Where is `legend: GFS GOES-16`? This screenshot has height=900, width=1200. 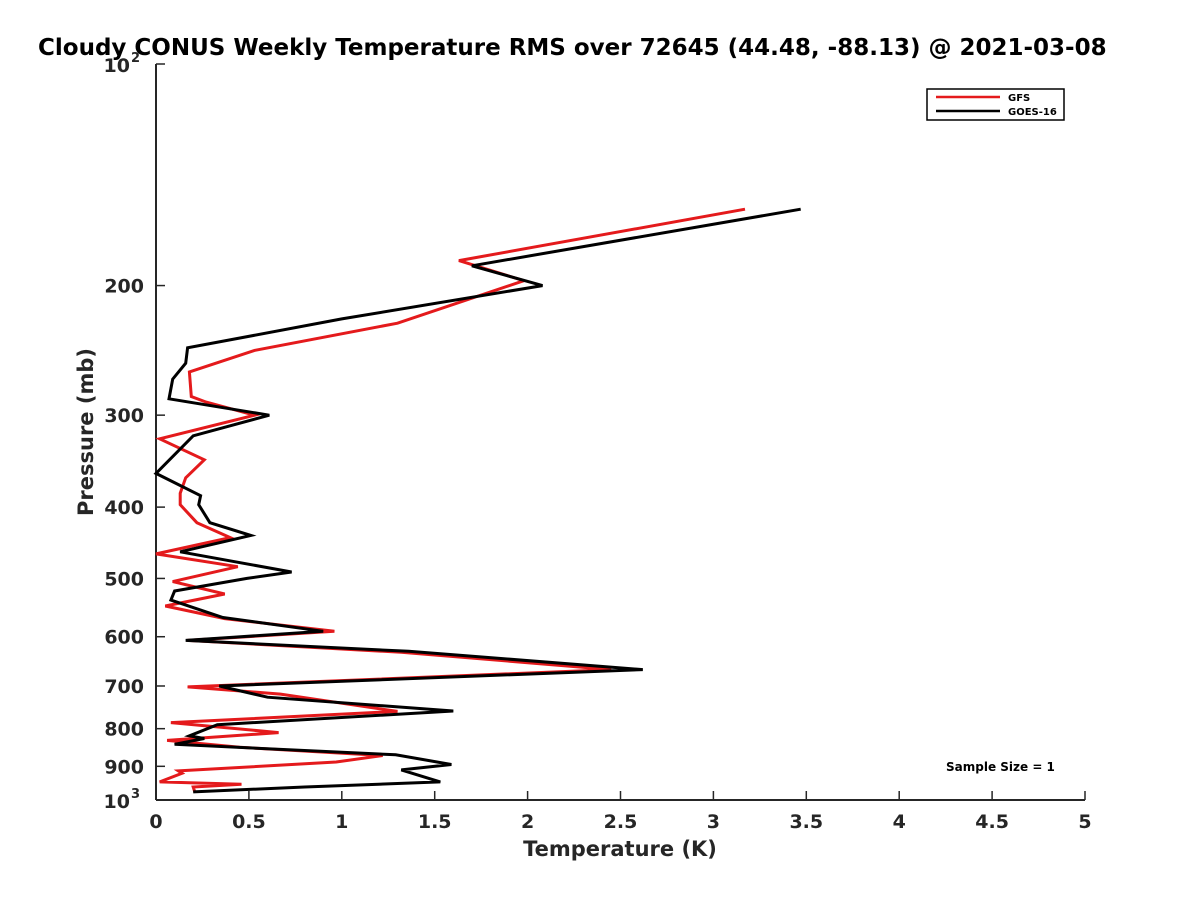
legend: GFS GOES-16 is located at coordinates (995, 104).